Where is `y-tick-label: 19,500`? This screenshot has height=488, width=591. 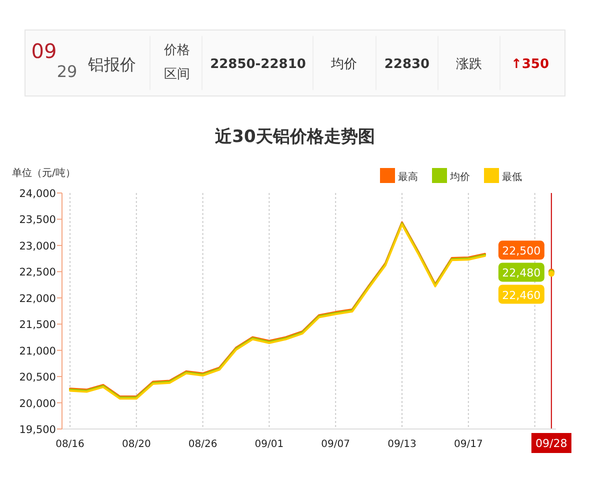
y-tick-label: 19,500 is located at coordinates (37, 430).